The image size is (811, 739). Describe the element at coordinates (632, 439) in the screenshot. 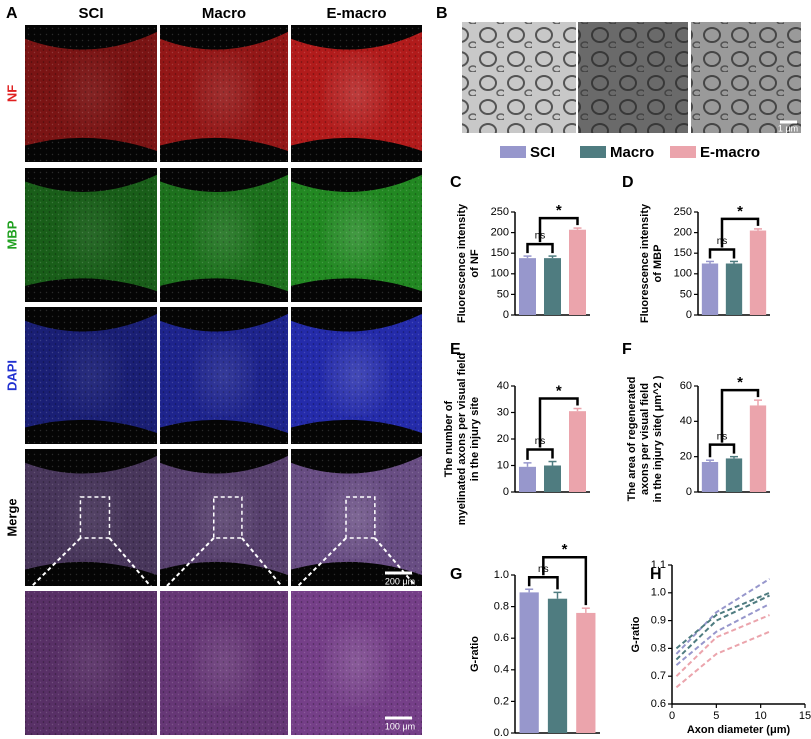

I see `y-axis-label: The area of regenerated` at that location.